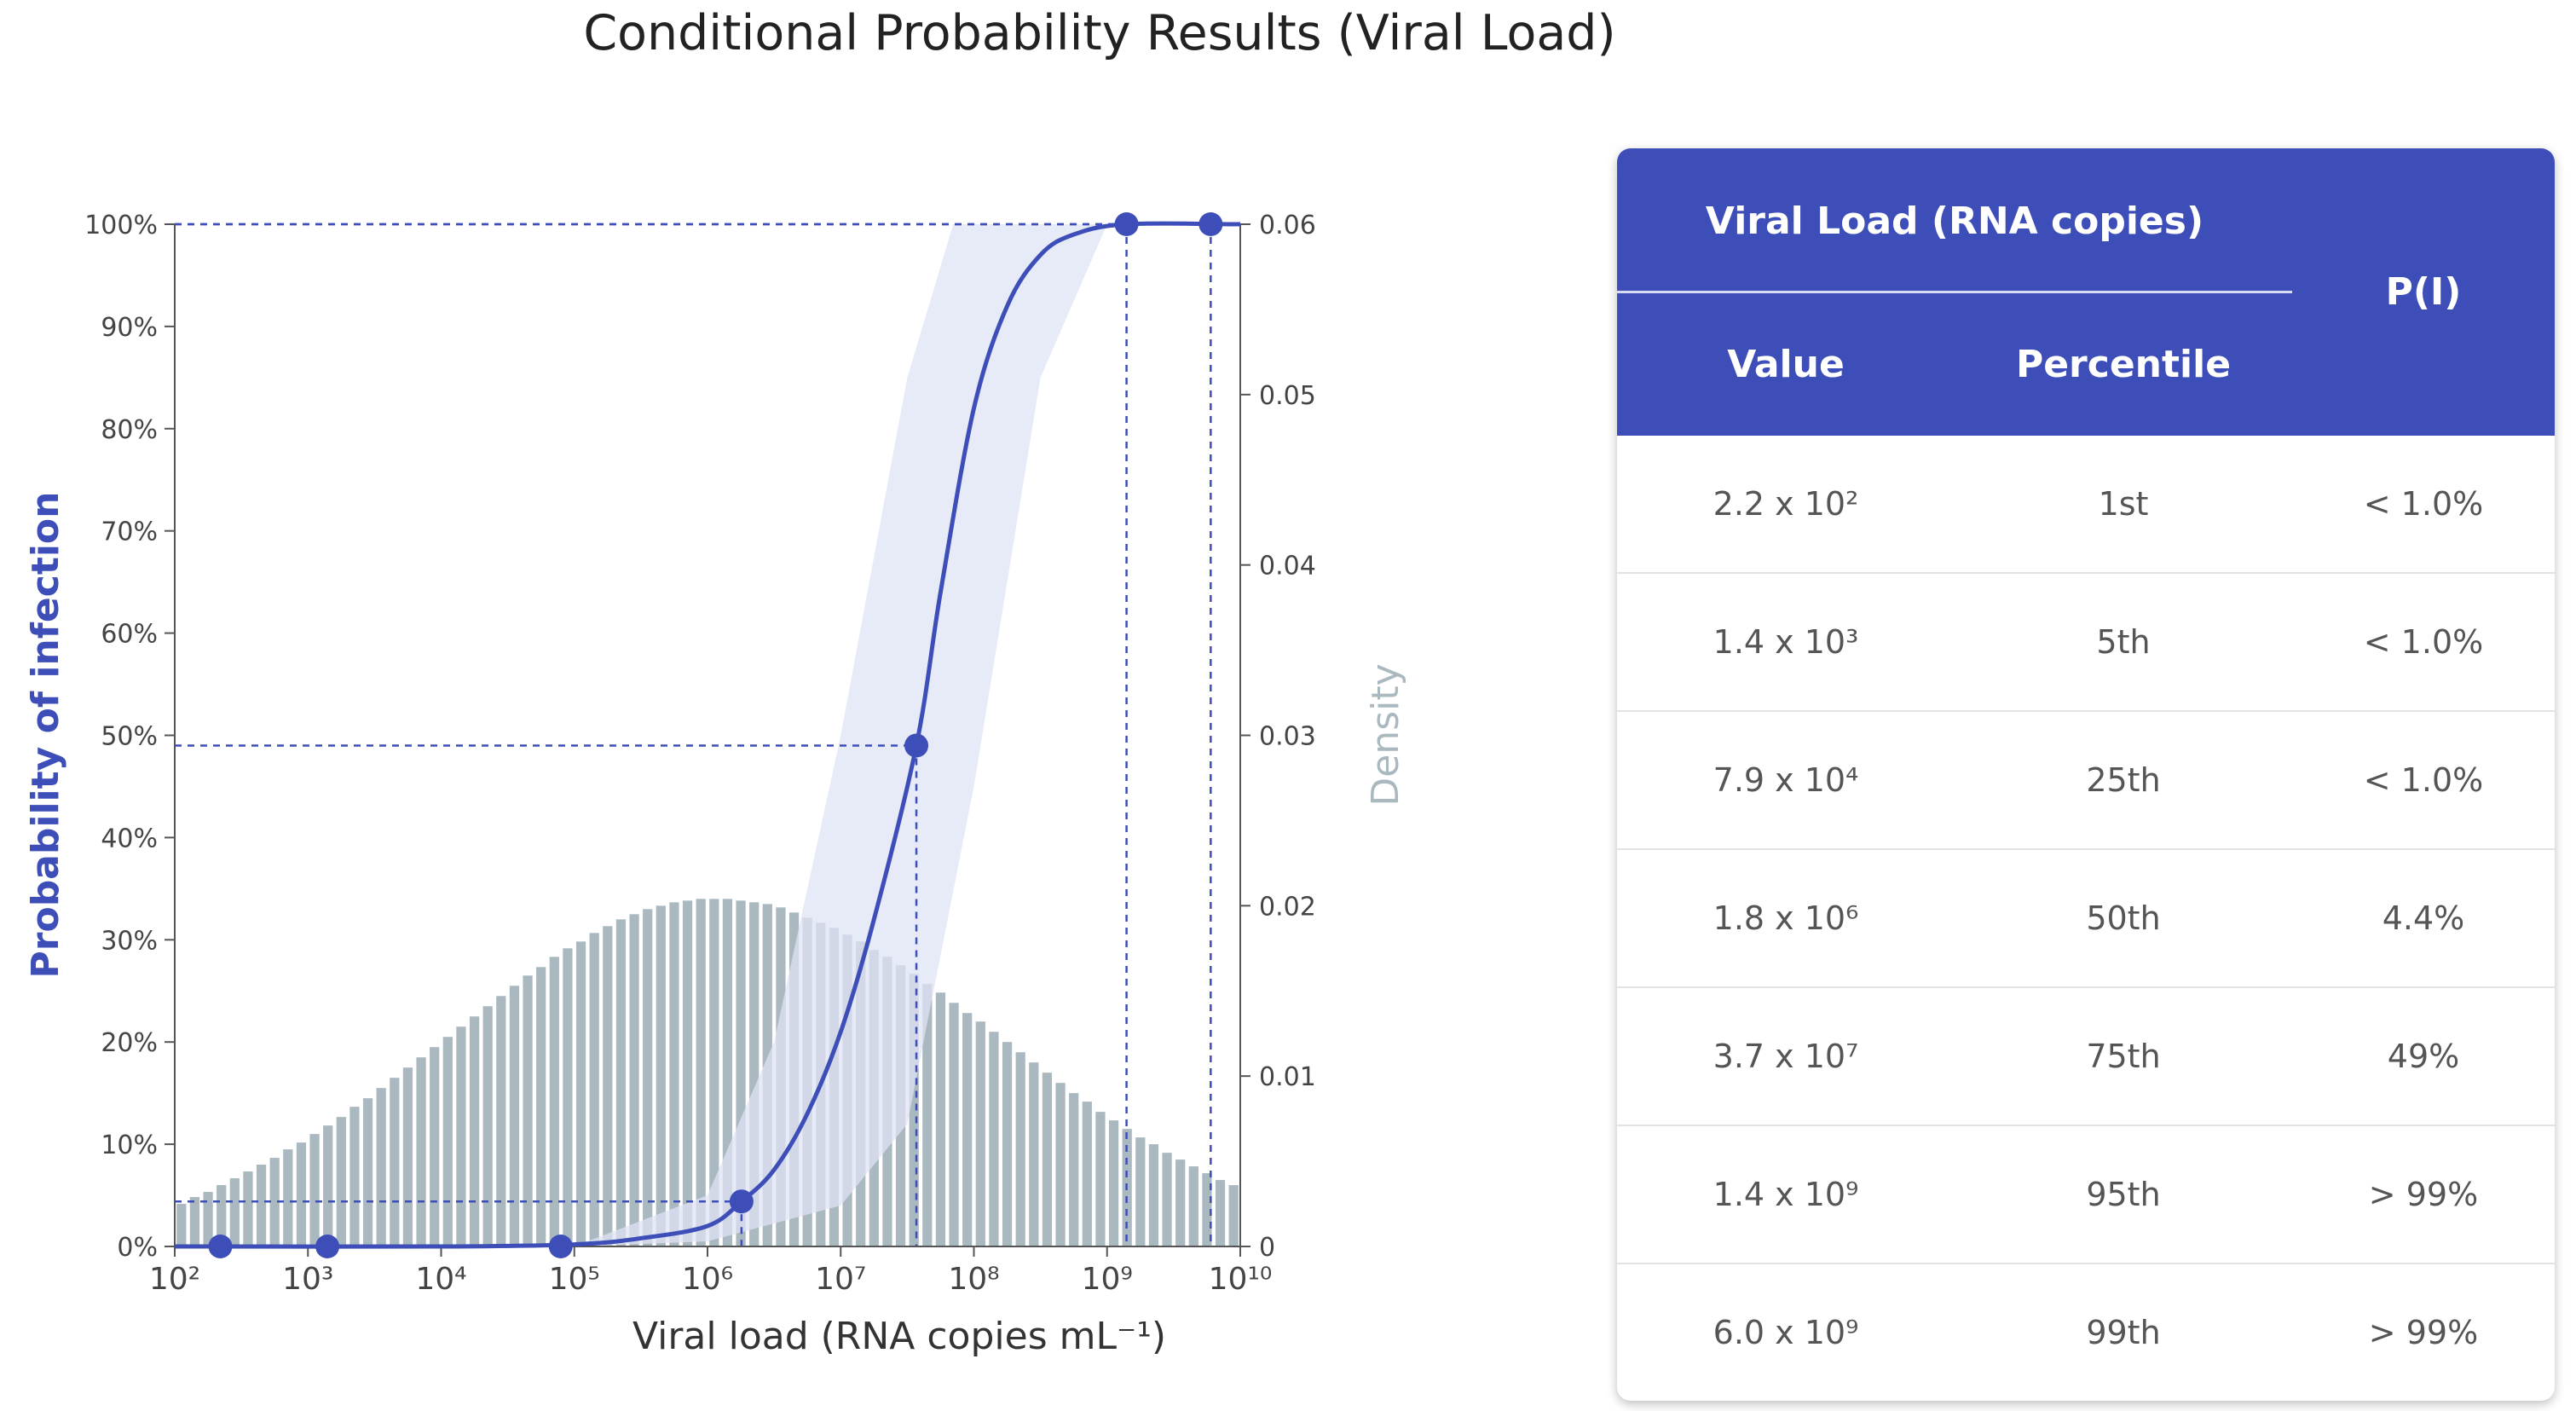  What do you see at coordinates (1385, 734) in the screenshot?
I see `y-axis-right-label: Density` at bounding box center [1385, 734].